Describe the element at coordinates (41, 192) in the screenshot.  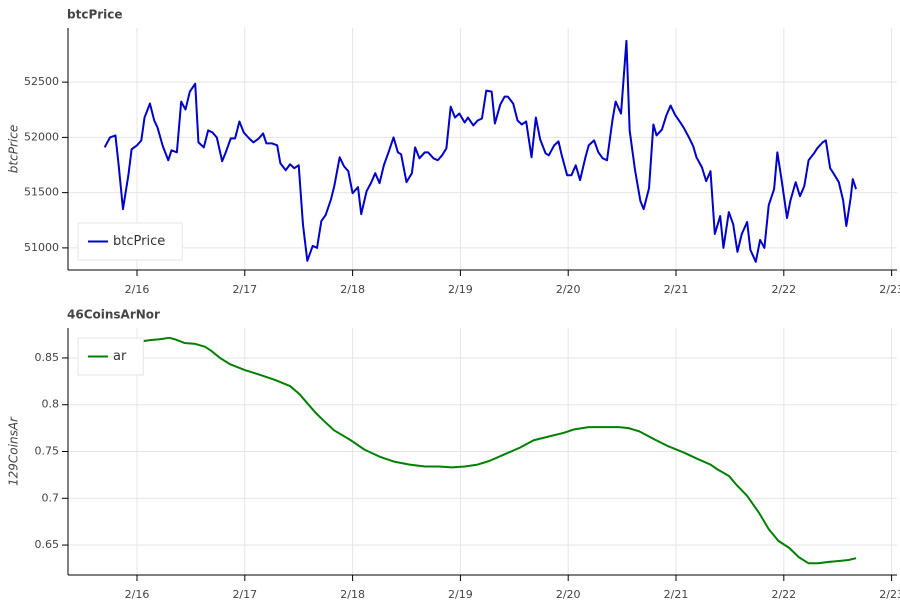
I see `y-tick-label: 51500` at that location.